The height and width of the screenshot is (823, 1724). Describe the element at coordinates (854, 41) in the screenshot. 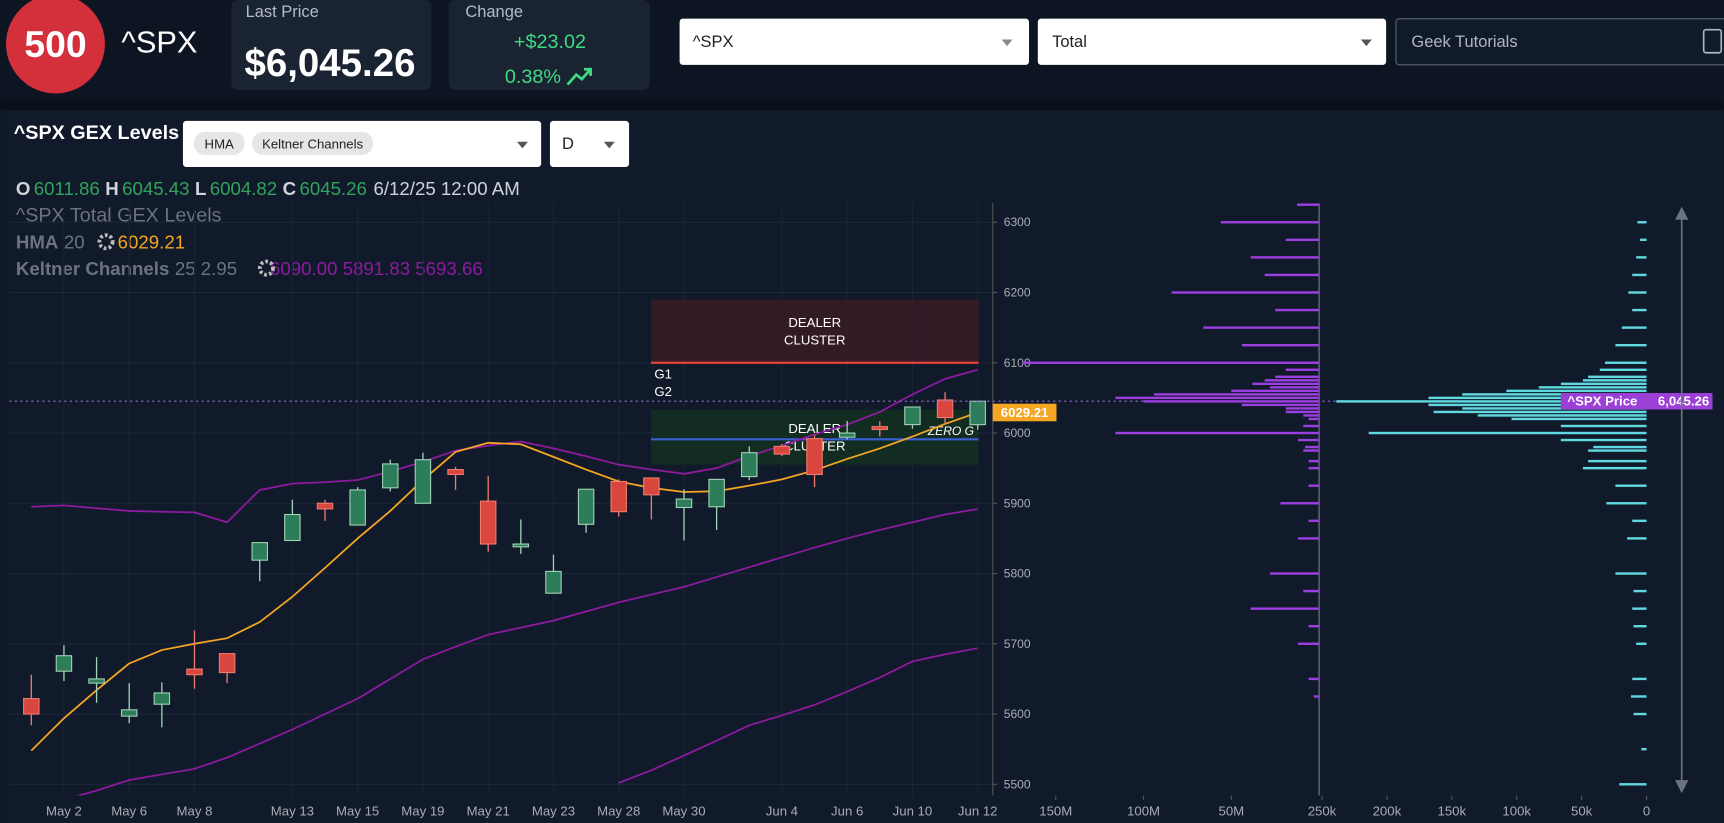

I see `symbol-select` at that location.